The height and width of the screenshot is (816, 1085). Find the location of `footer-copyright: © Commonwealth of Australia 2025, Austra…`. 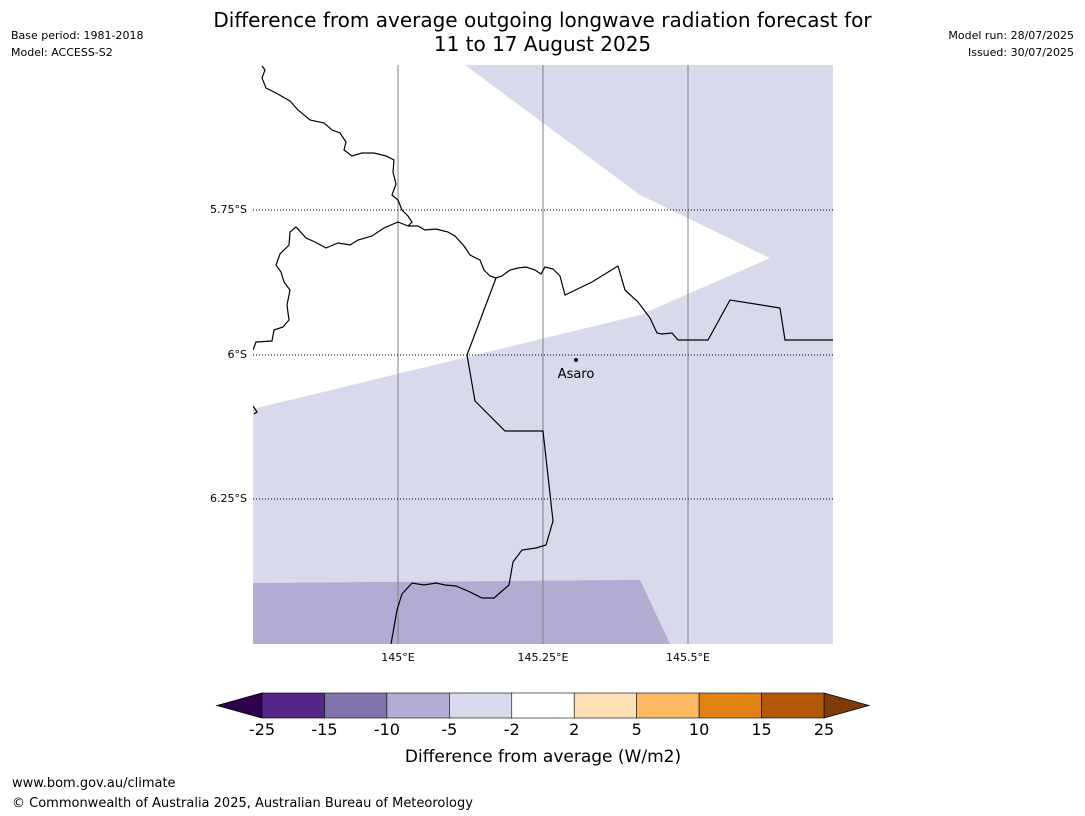

footer-copyright: © Commonwealth of Australia 2025, Austra… is located at coordinates (242, 803).